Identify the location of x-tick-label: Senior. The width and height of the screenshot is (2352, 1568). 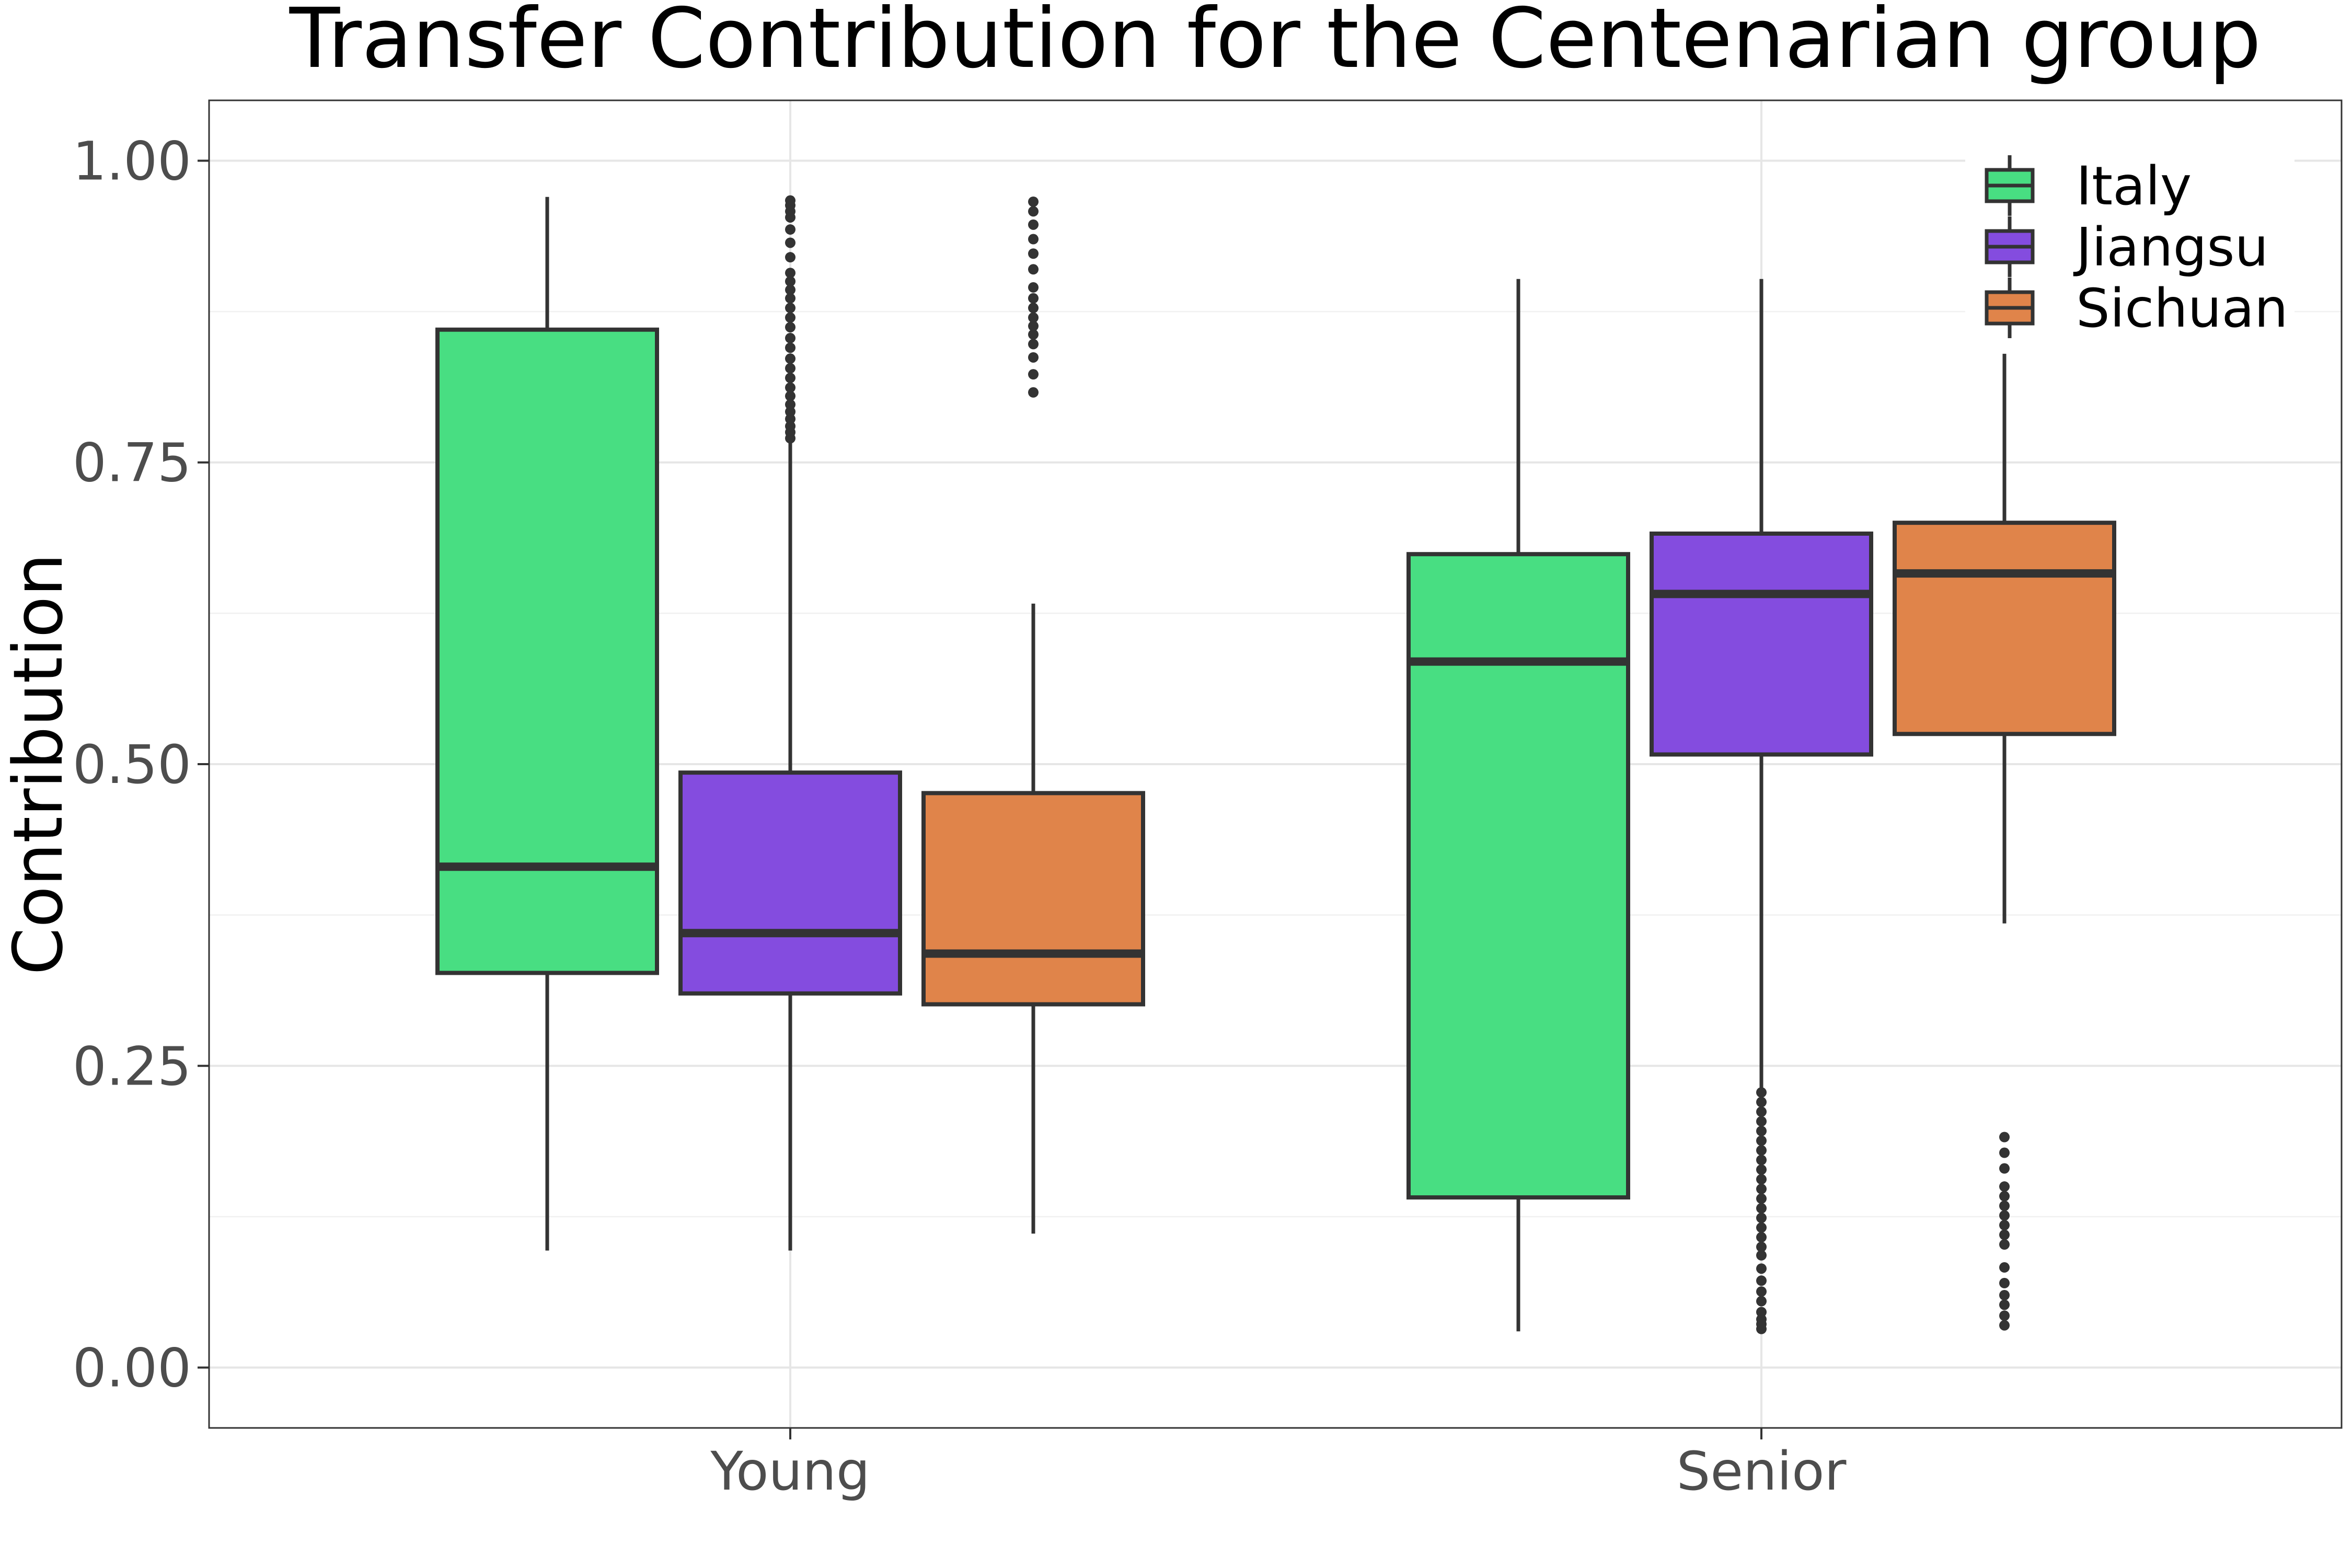
(1762, 1471).